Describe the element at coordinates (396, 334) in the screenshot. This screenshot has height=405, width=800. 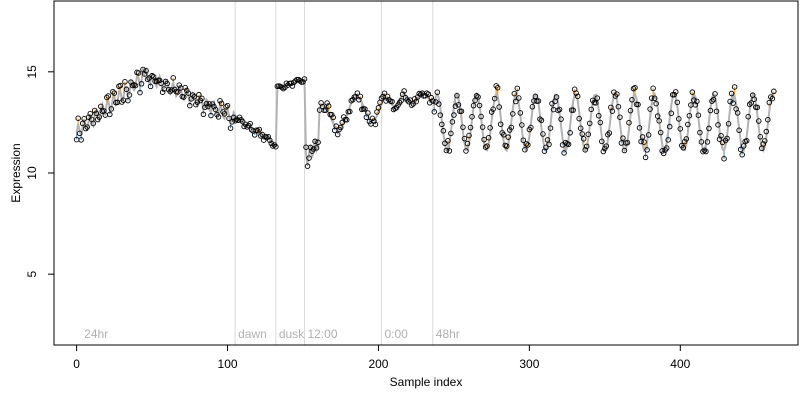
I see `annotation-label: 0:00` at that location.